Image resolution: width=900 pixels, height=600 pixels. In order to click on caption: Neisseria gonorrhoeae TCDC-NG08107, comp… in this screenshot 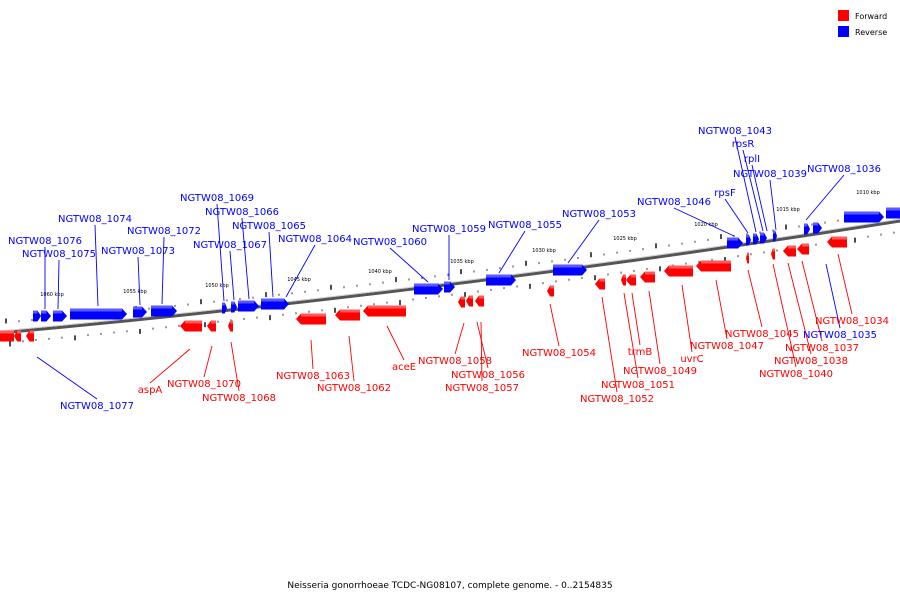, I will do `click(449, 586)`.